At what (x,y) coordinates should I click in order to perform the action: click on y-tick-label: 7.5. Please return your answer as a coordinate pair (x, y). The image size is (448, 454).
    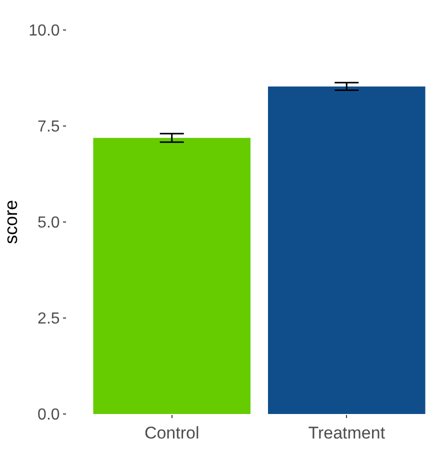
    Looking at the image, I should click on (49, 127).